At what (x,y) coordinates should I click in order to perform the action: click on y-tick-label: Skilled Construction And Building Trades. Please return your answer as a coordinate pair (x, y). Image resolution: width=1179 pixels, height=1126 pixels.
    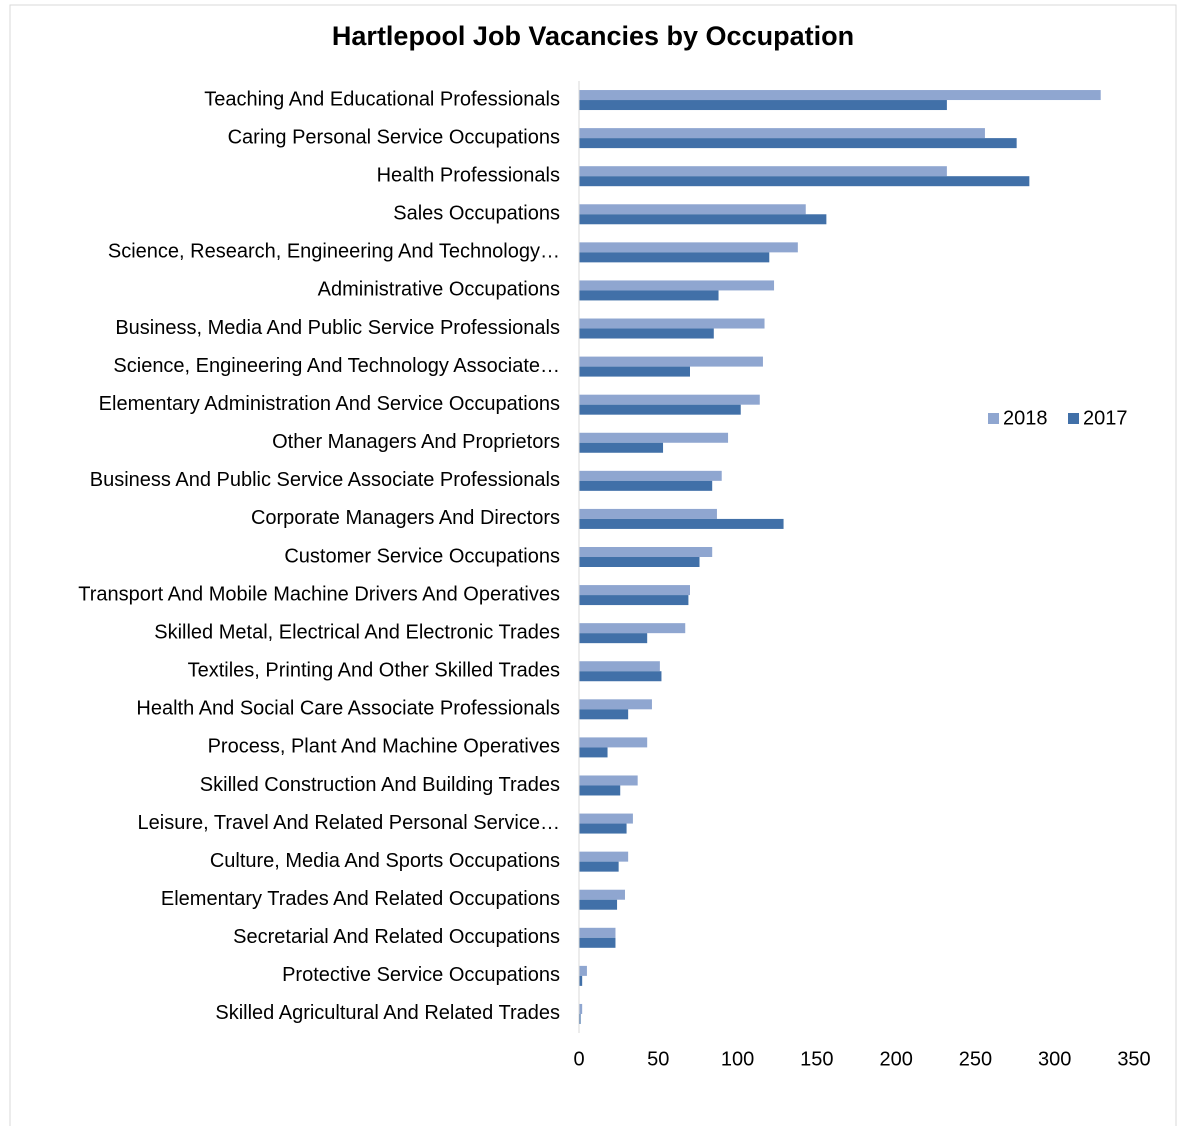
    Looking at the image, I should click on (380, 785).